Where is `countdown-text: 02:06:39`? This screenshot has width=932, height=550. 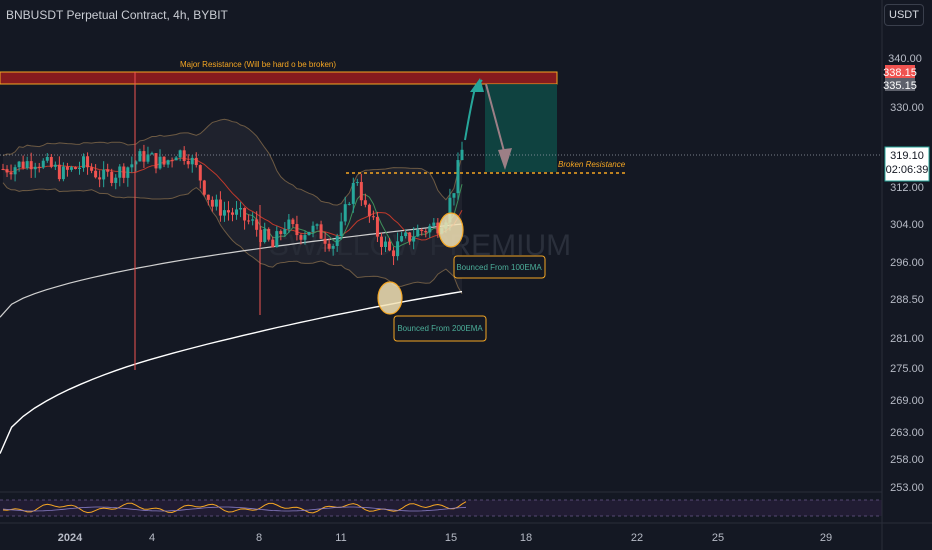 countdown-text: 02:06:39 is located at coordinates (907, 170).